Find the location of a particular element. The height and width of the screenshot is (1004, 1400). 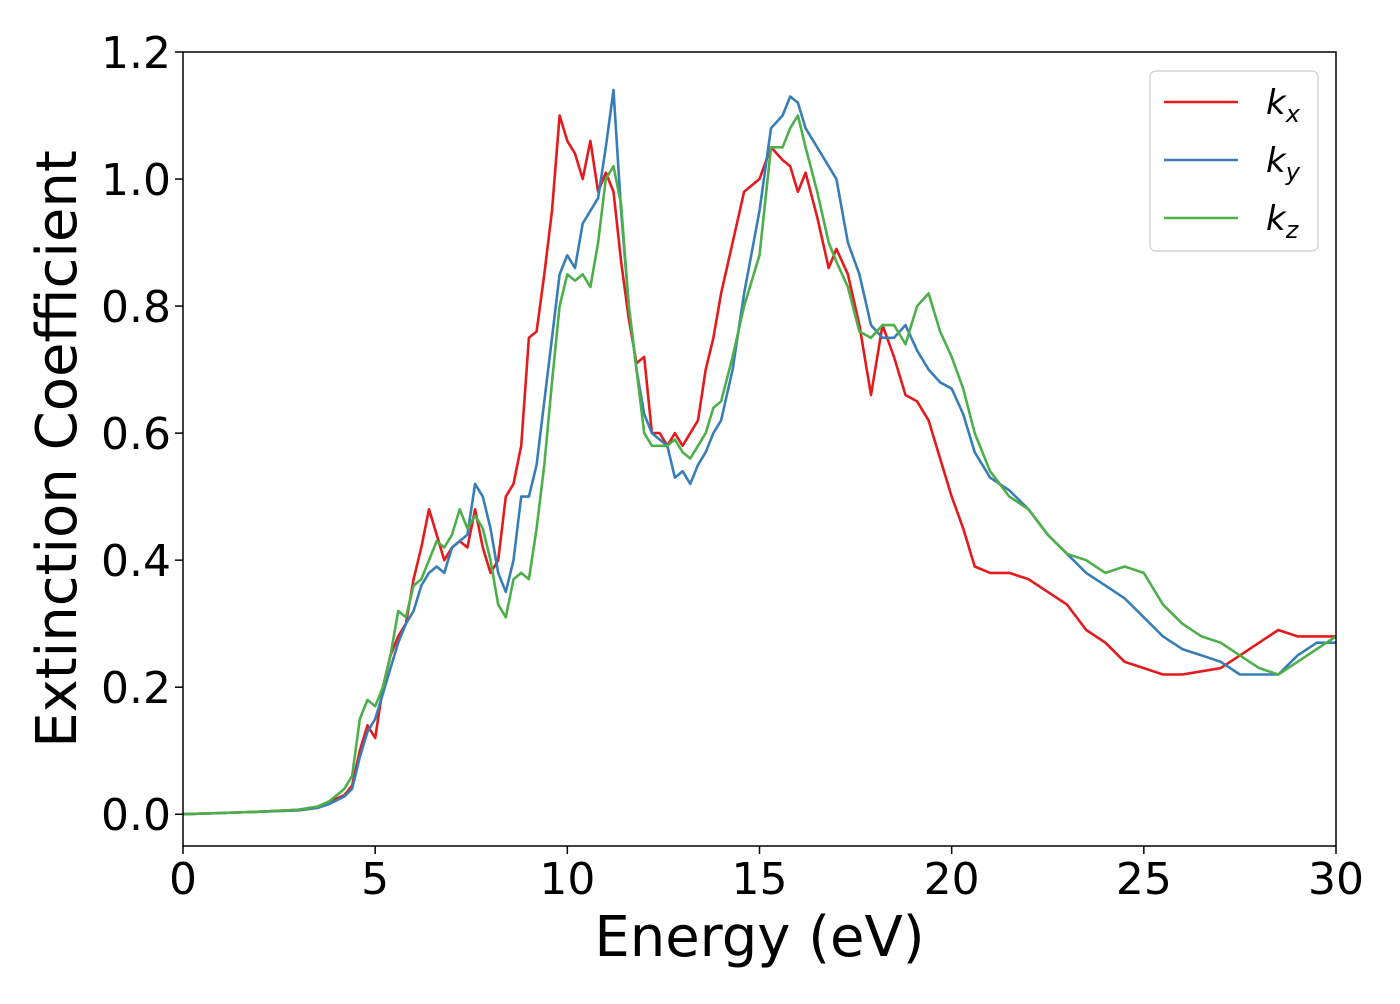

y-tick-label: 0.6 is located at coordinates (136, 434).